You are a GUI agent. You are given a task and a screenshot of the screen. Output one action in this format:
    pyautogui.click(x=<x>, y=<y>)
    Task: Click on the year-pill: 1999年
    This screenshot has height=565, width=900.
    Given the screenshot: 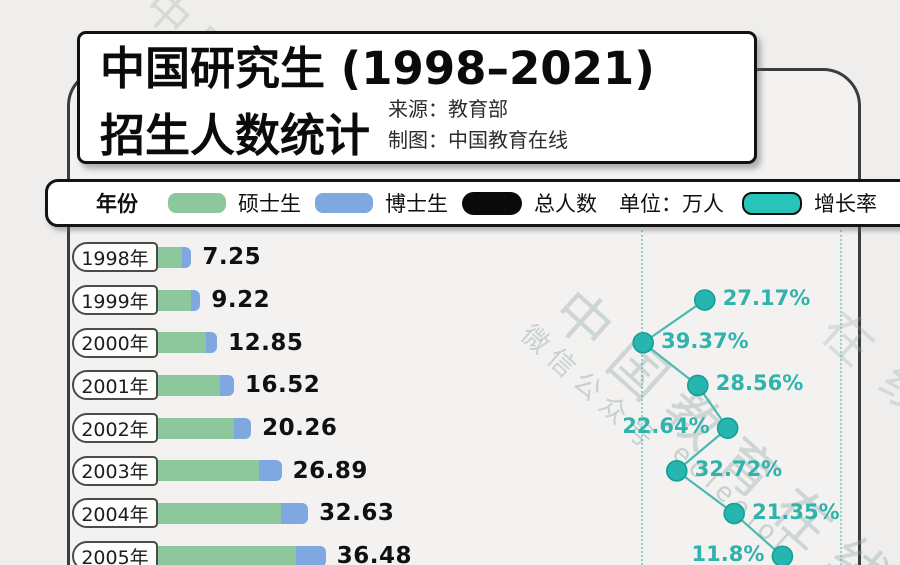 What is the action you would take?
    pyautogui.click(x=115, y=300)
    